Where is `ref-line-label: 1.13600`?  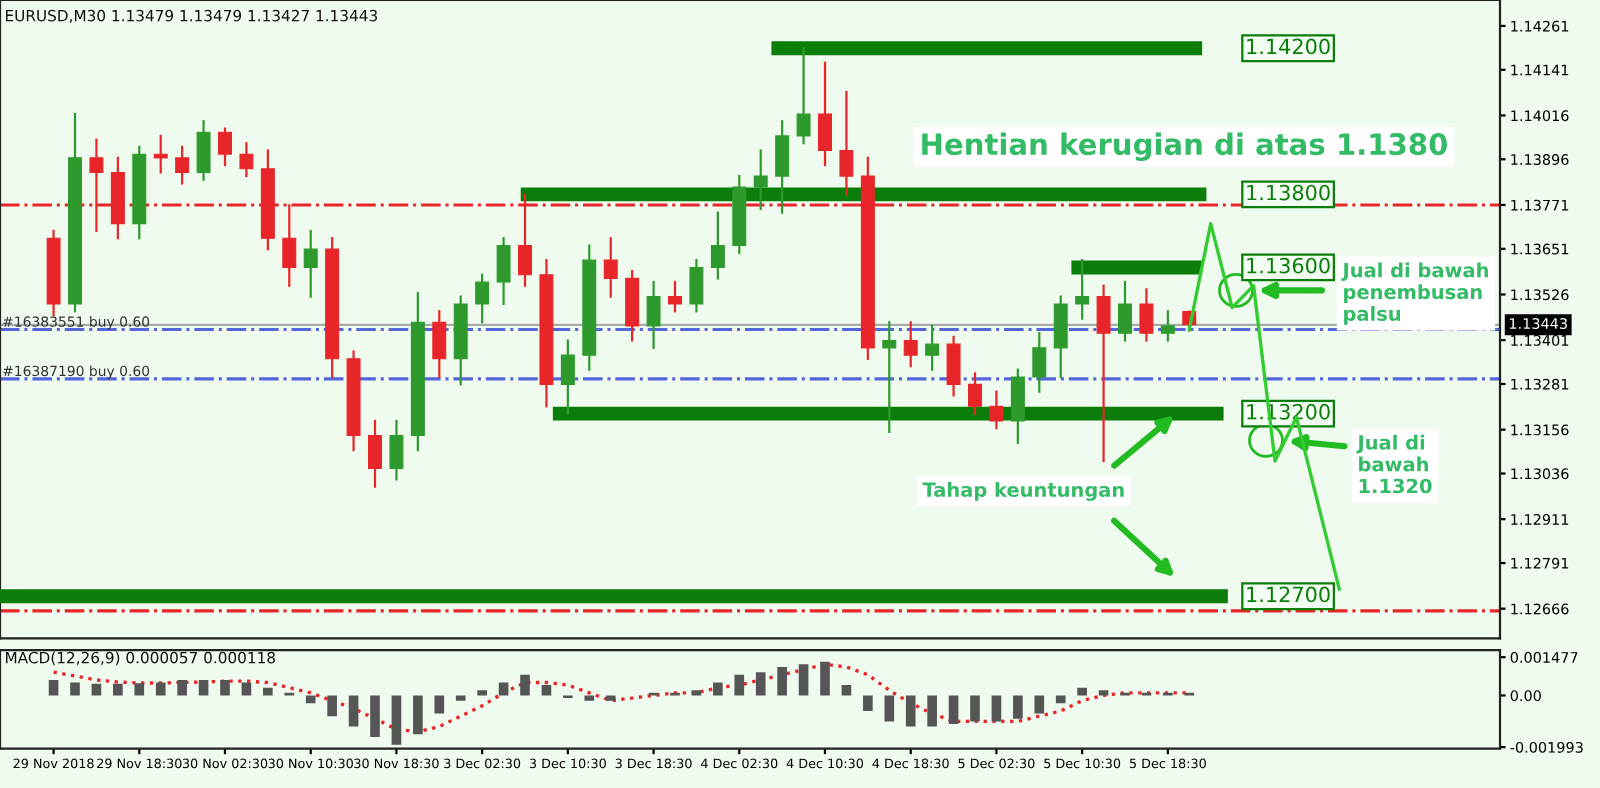 ref-line-label: 1.13600 is located at coordinates (1288, 265).